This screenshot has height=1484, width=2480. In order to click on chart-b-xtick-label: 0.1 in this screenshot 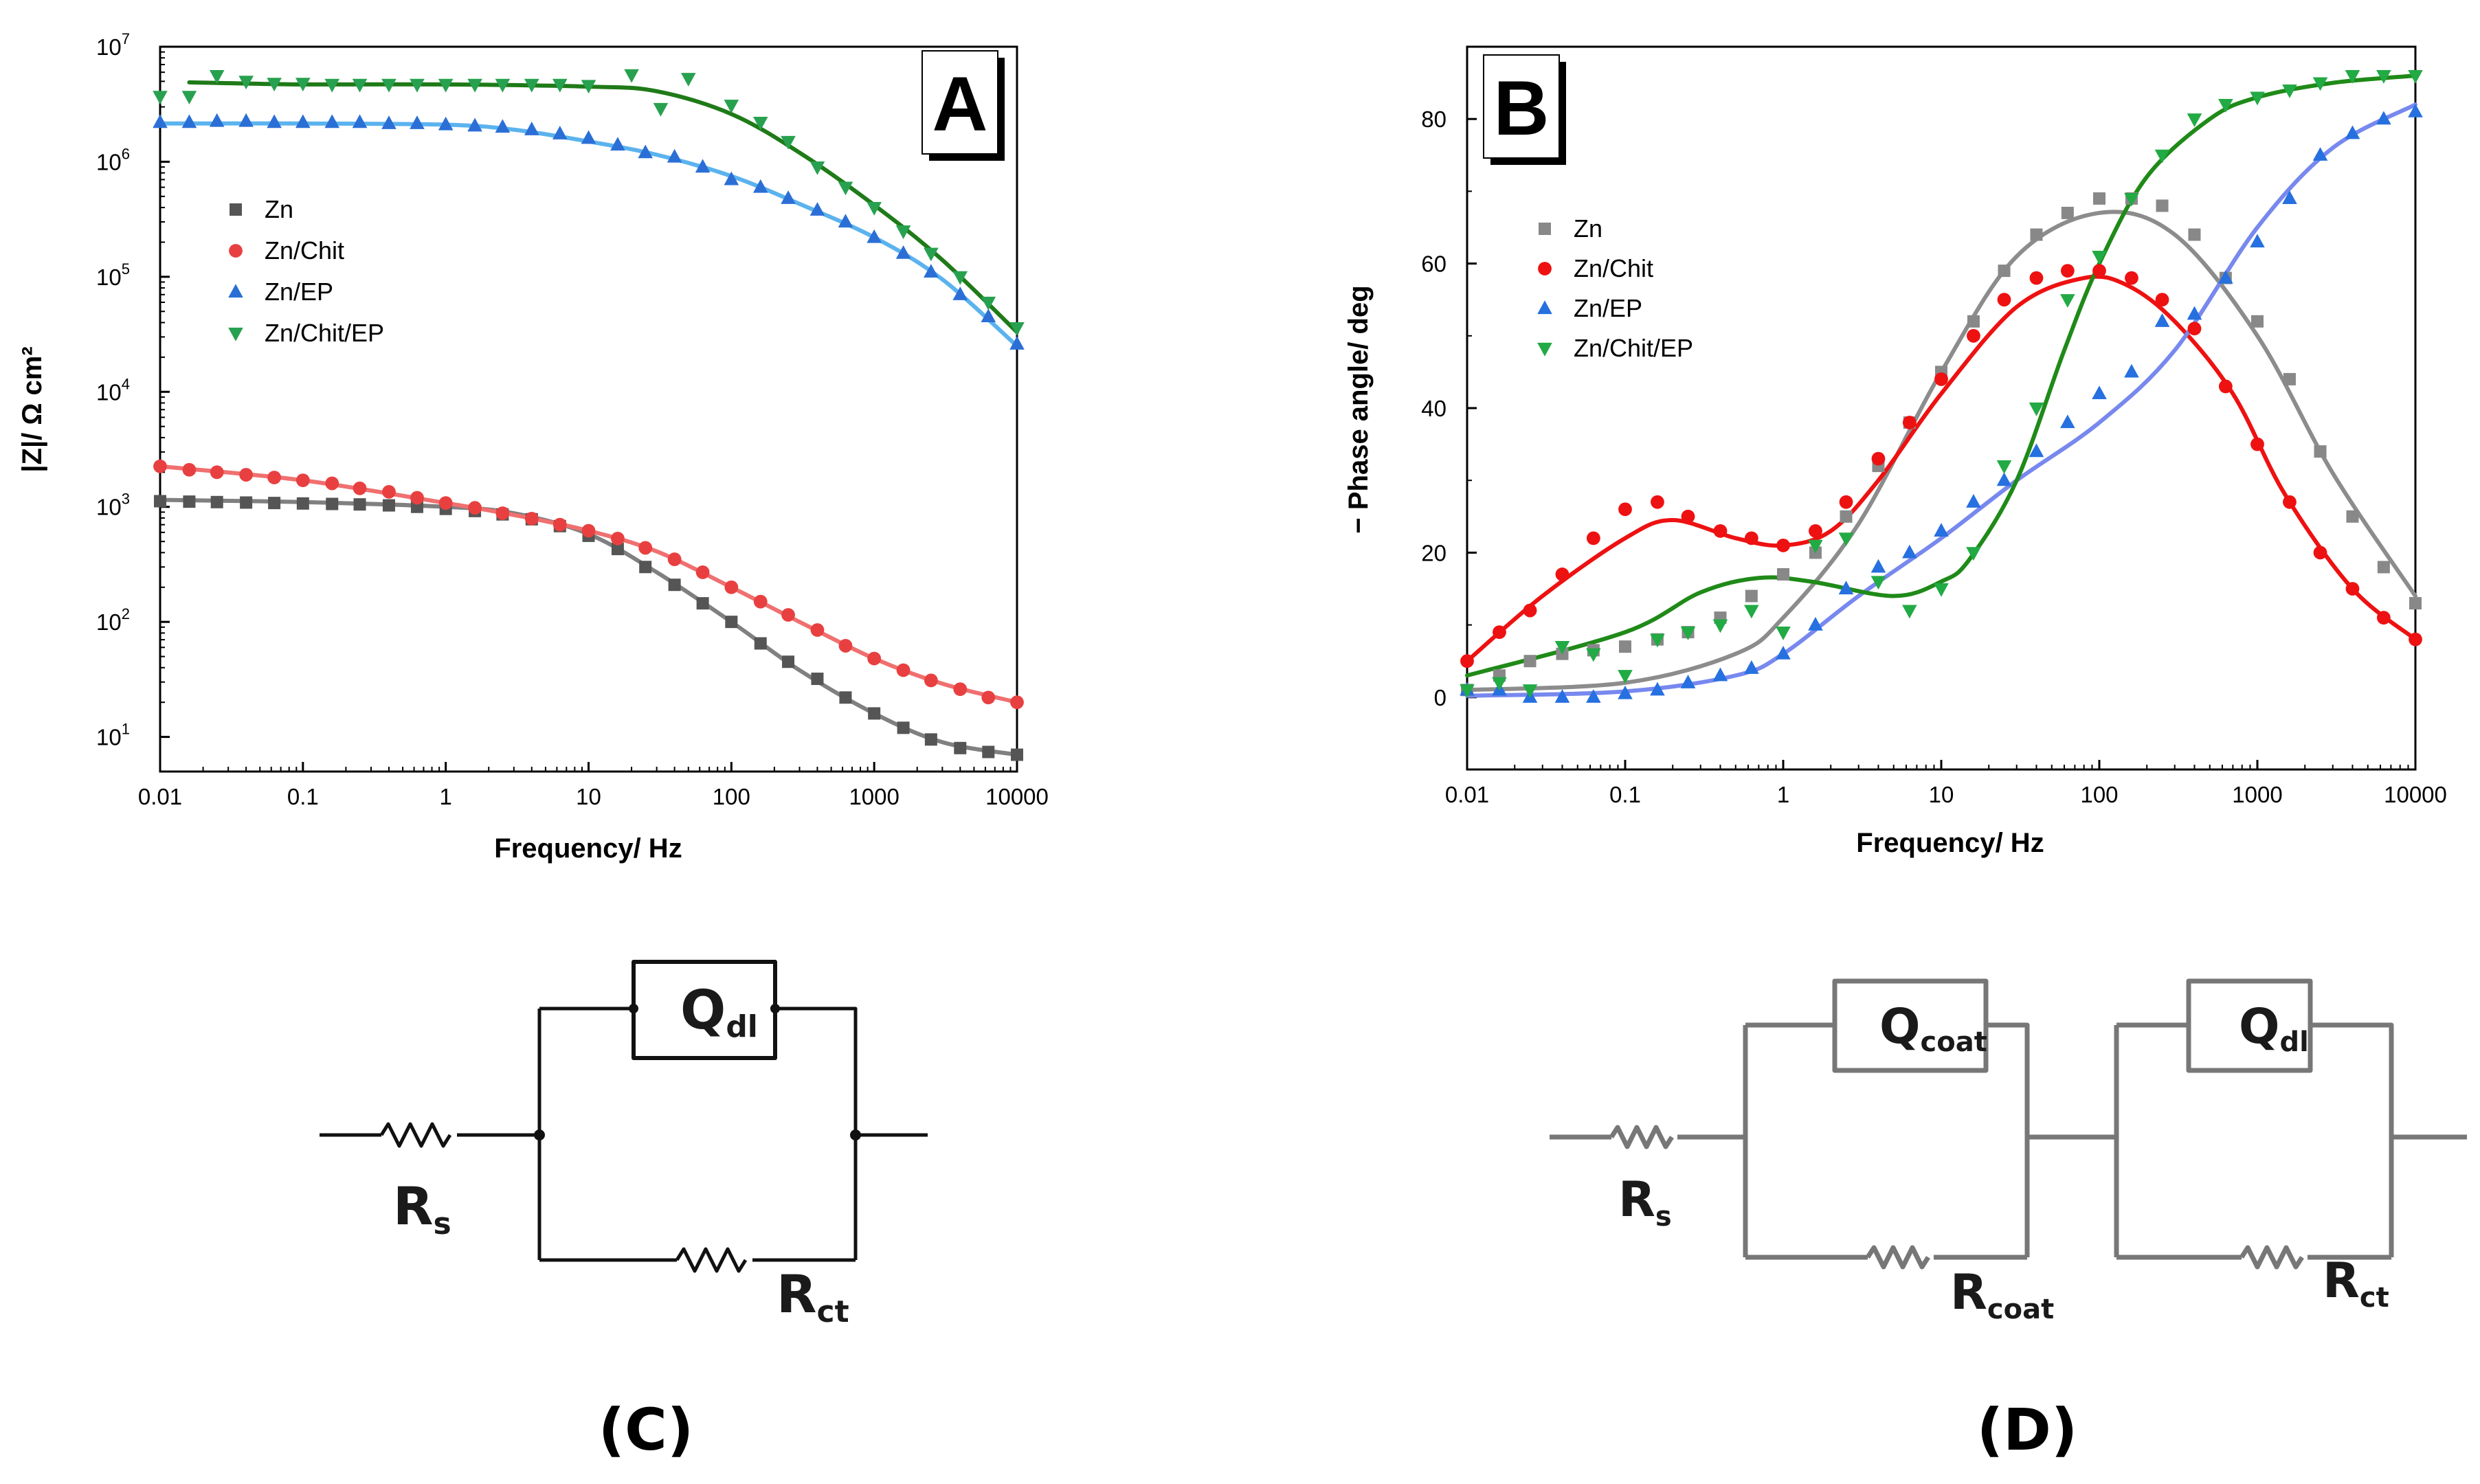, I will do `click(1625, 794)`.